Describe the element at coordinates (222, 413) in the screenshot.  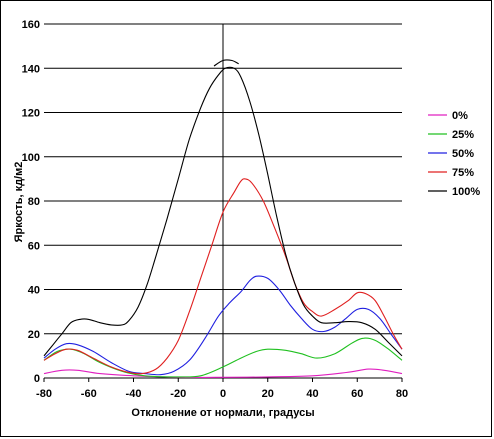
I see `x-axis-title: Отклонение от нормали, градусы` at that location.